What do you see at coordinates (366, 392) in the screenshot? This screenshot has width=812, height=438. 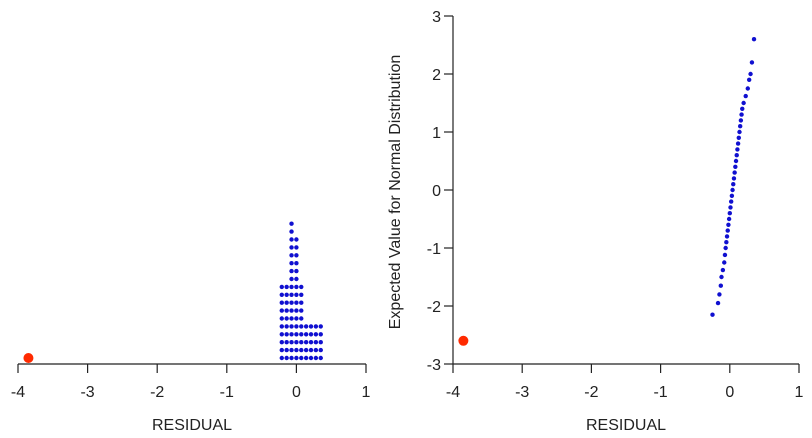 I see `left-x-tick-label: 1` at bounding box center [366, 392].